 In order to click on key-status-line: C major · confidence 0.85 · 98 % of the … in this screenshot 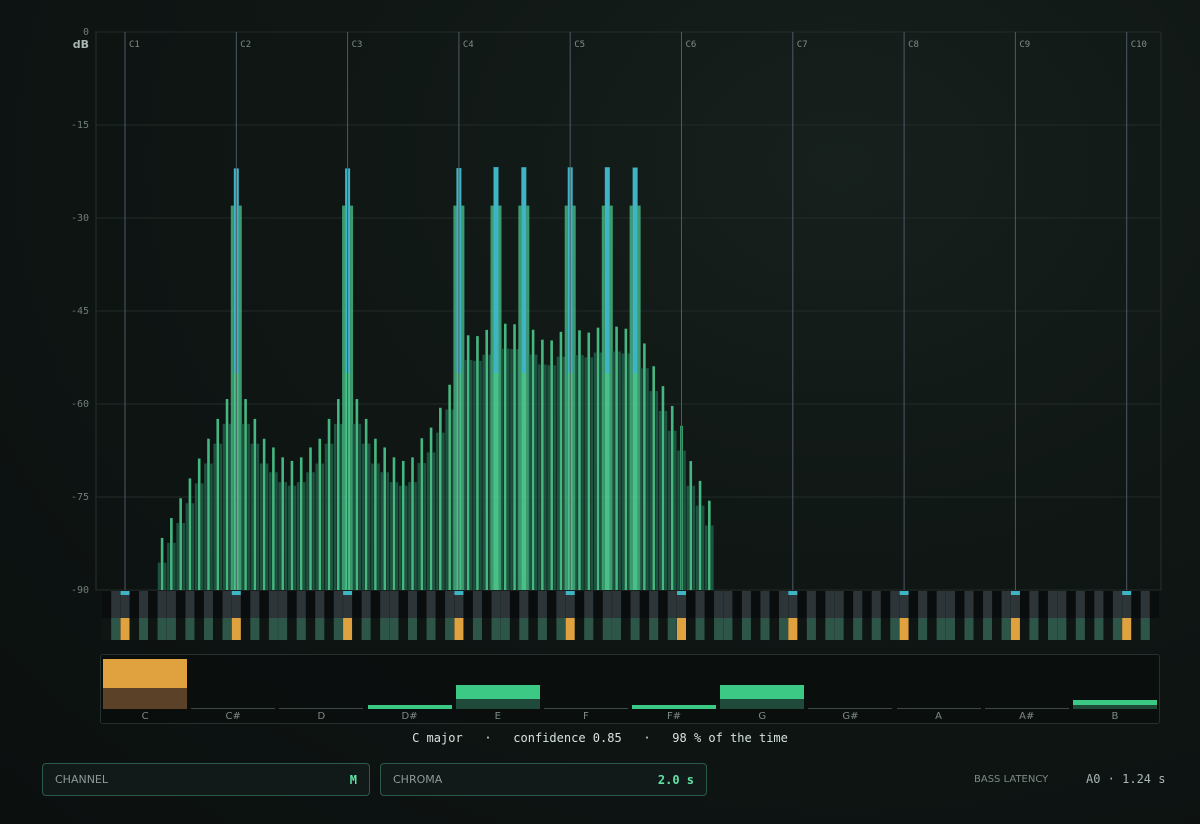, I will do `click(600, 738)`.